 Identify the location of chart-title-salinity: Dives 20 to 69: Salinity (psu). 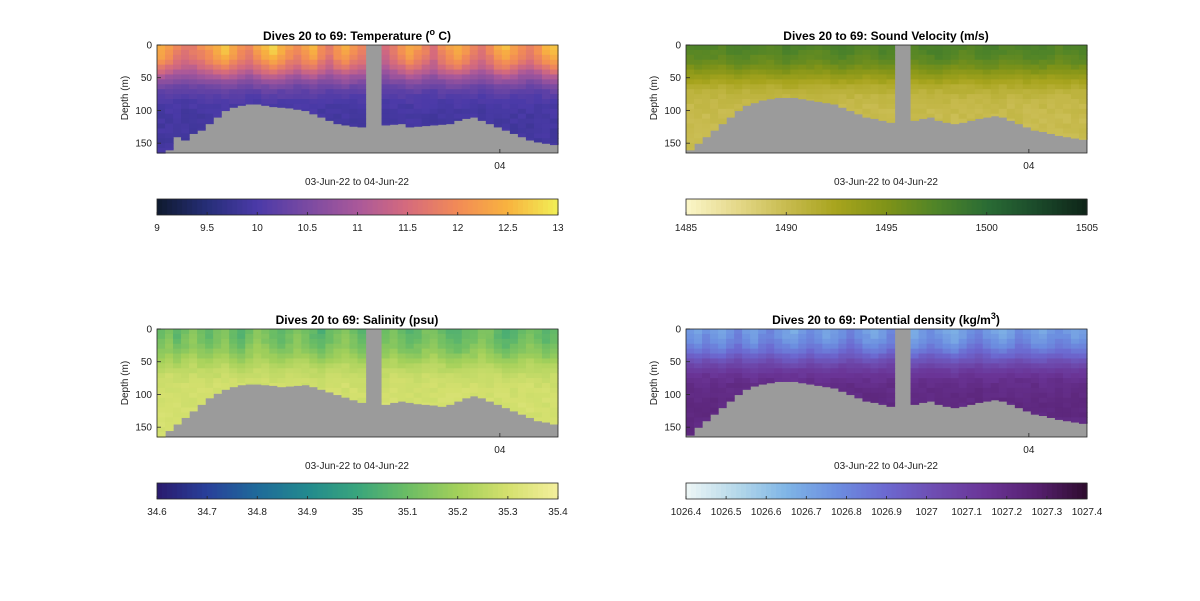
(357, 320).